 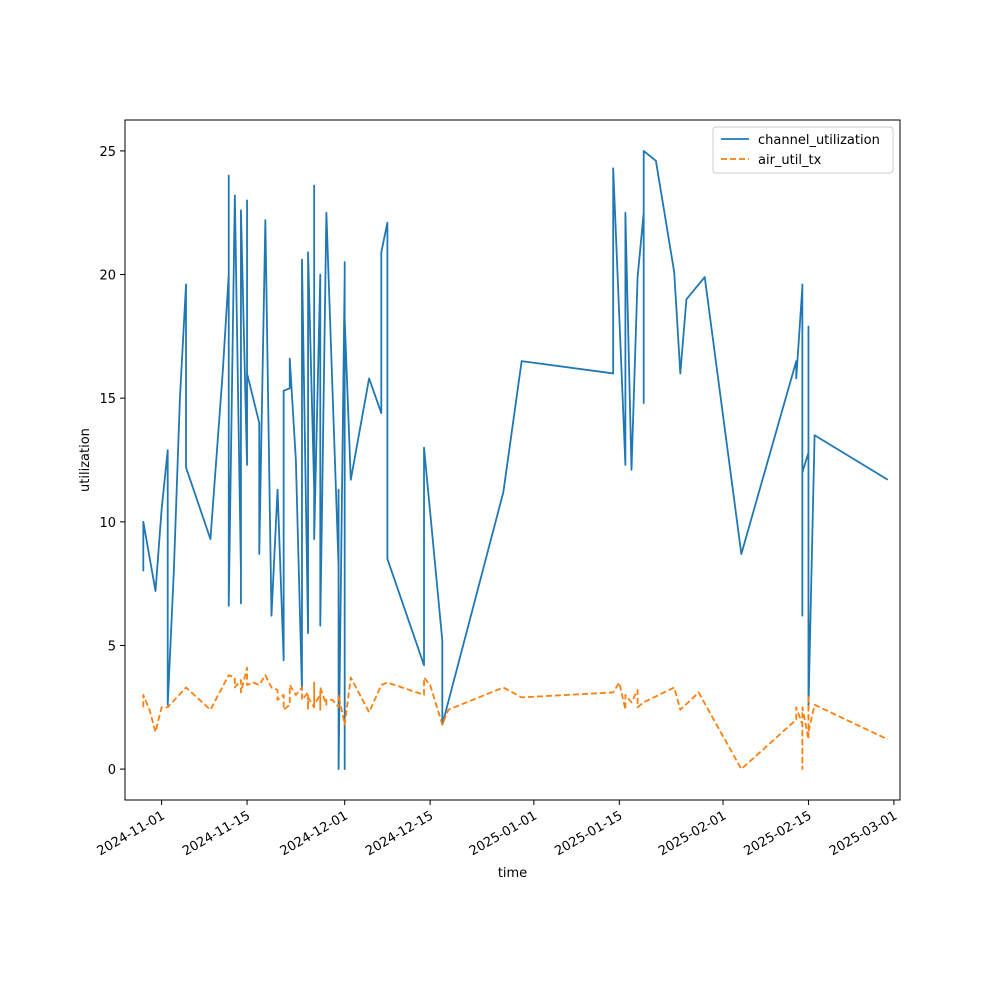 I want to click on x-tick-label: 2024-12-15, so click(x=399, y=833).